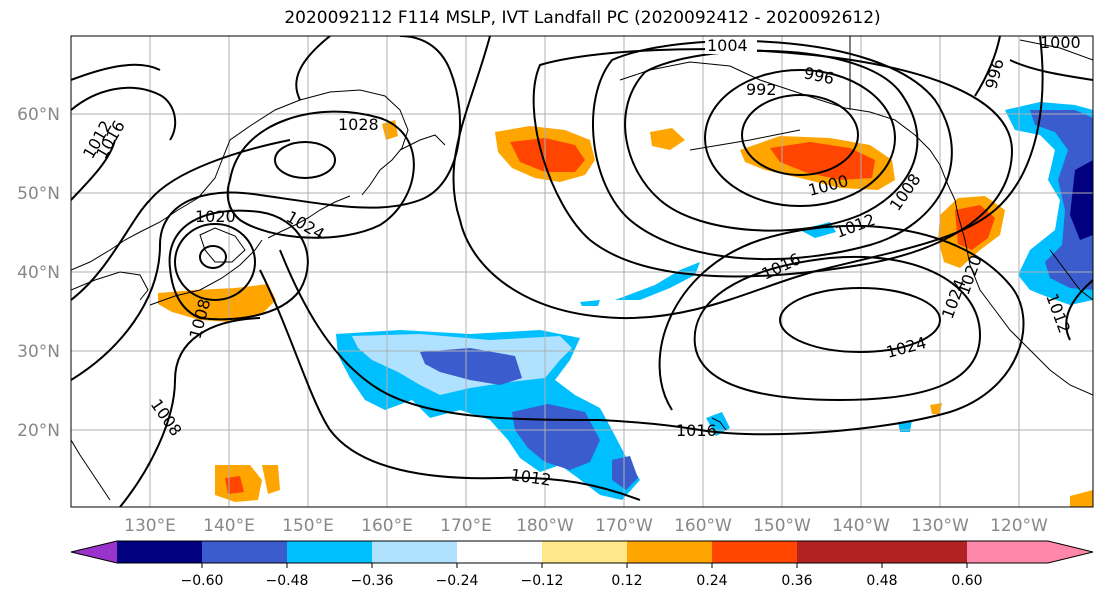  Describe the element at coordinates (711, 581) in the screenshot. I see `colorbar-tick-label: 0.24` at that location.